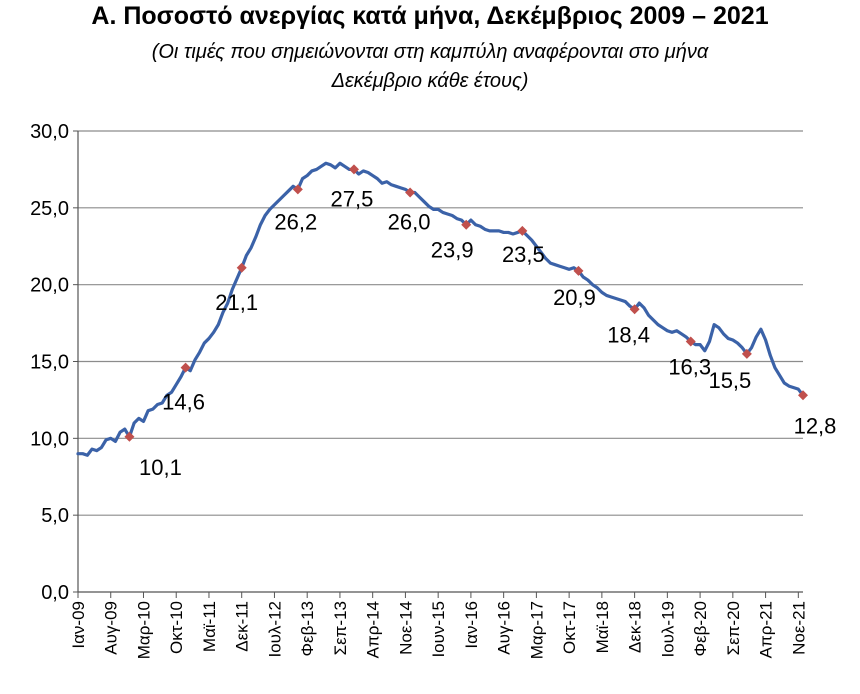 This screenshot has height=694, width=860. I want to click on y-tick-label: 5,0, so click(55, 516).